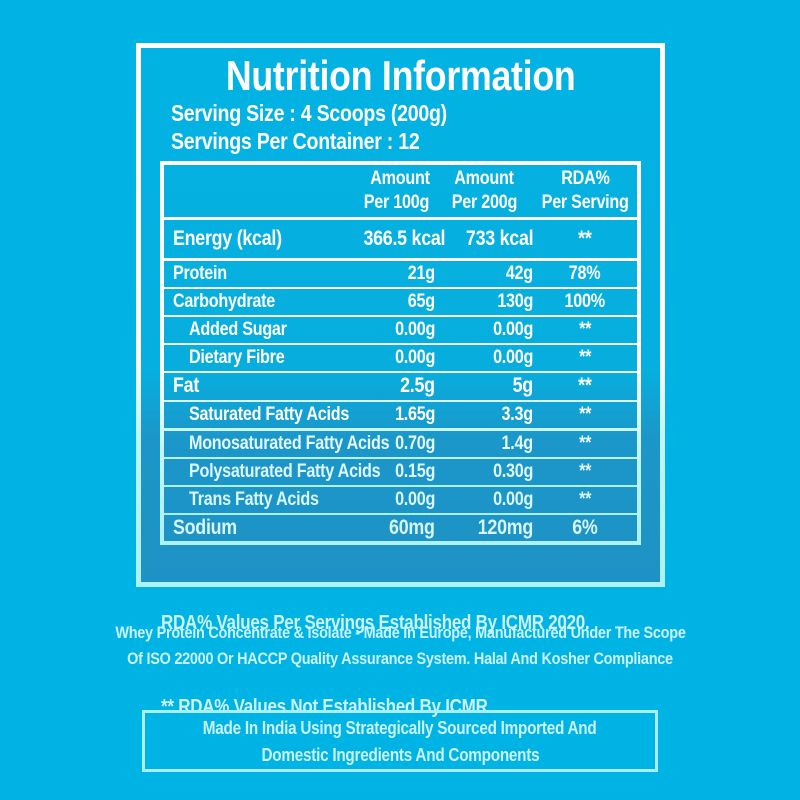  Describe the element at coordinates (585, 190) in the screenshot. I see `header-rda-per-serving: RDA% Per Serving` at that location.